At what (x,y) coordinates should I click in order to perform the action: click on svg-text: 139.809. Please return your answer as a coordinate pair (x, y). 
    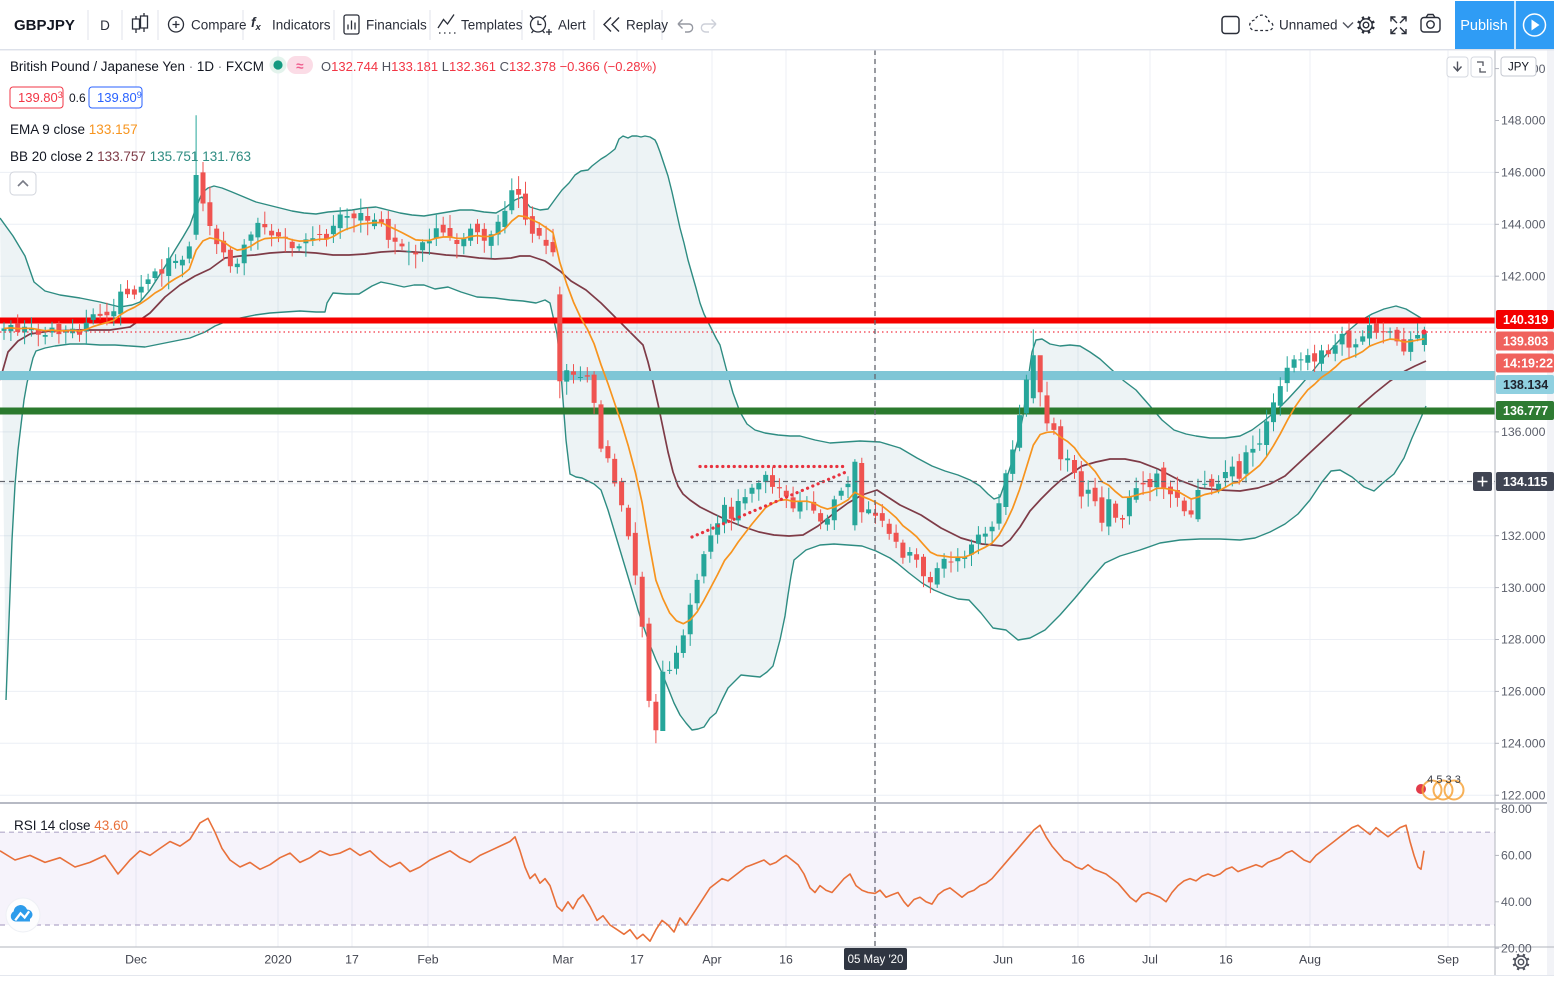
    Looking at the image, I should click on (119, 97).